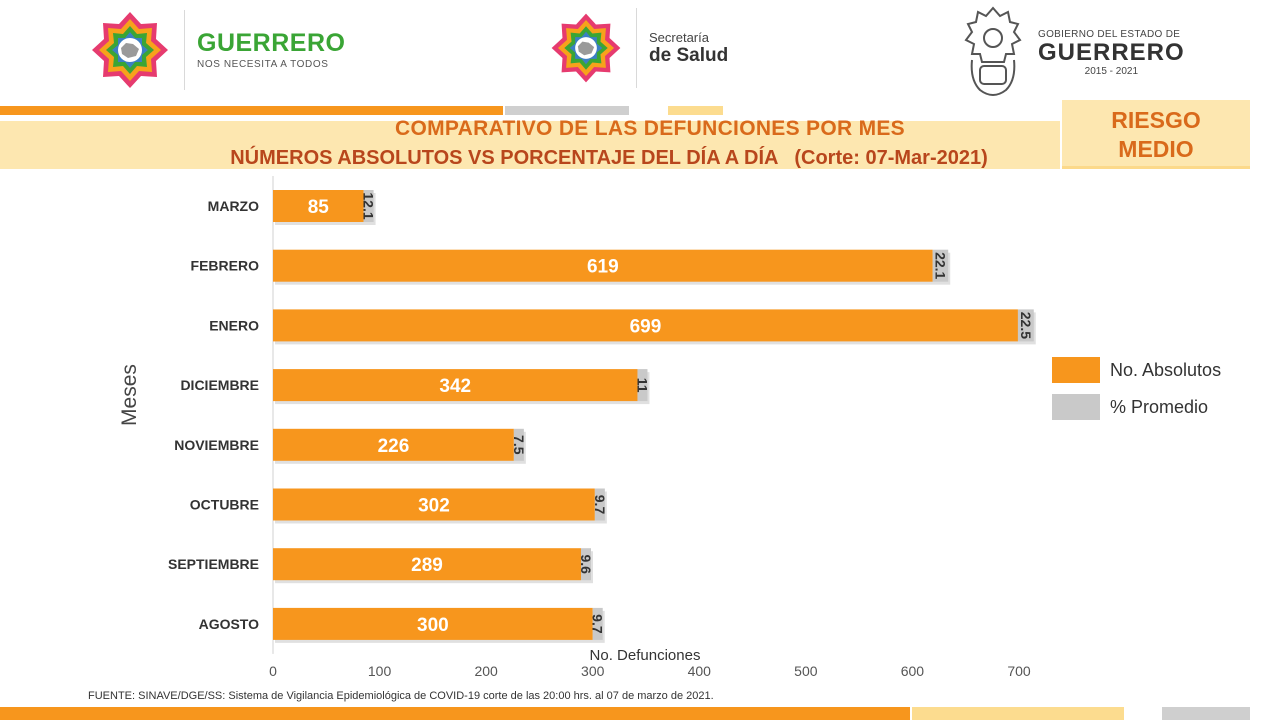 This screenshot has width=1280, height=720. I want to click on percent-label: 11, so click(642, 385).